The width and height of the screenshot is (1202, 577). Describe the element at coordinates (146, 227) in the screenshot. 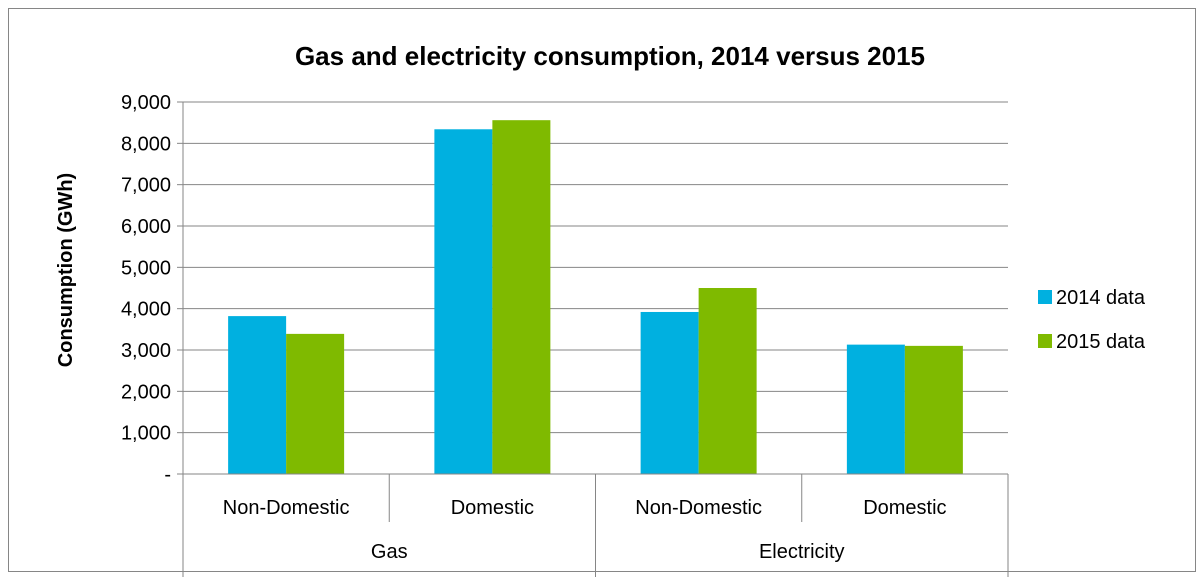

I see `y-tick-label: 6,000` at that location.